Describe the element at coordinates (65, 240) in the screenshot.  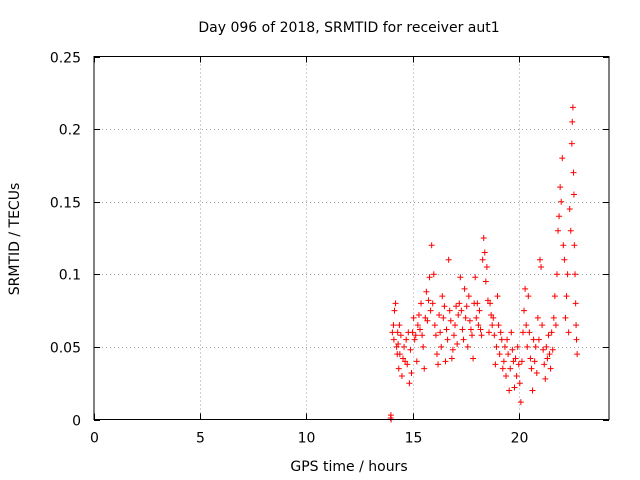
I see `y-tick-labels: 0 0.05 0.1 0.15 0.2 0.25` at that location.